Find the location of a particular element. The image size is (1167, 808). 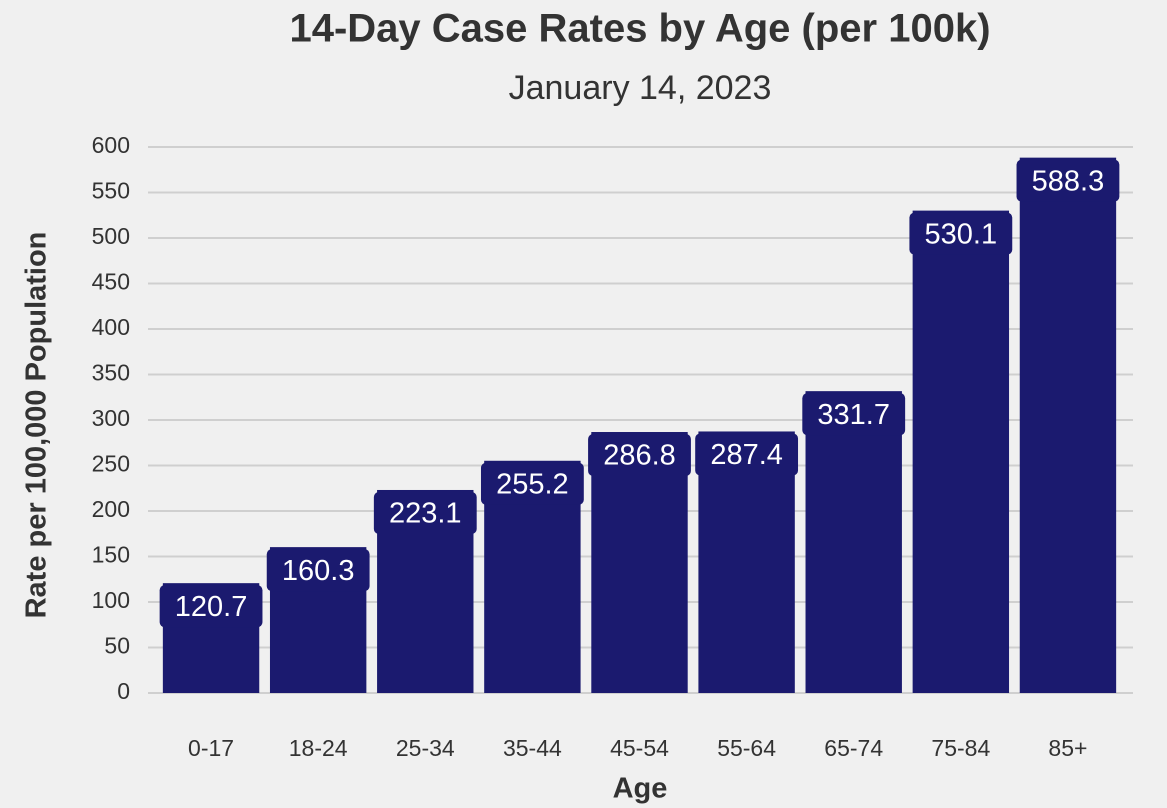

value-label: 160.3 is located at coordinates (318, 571).